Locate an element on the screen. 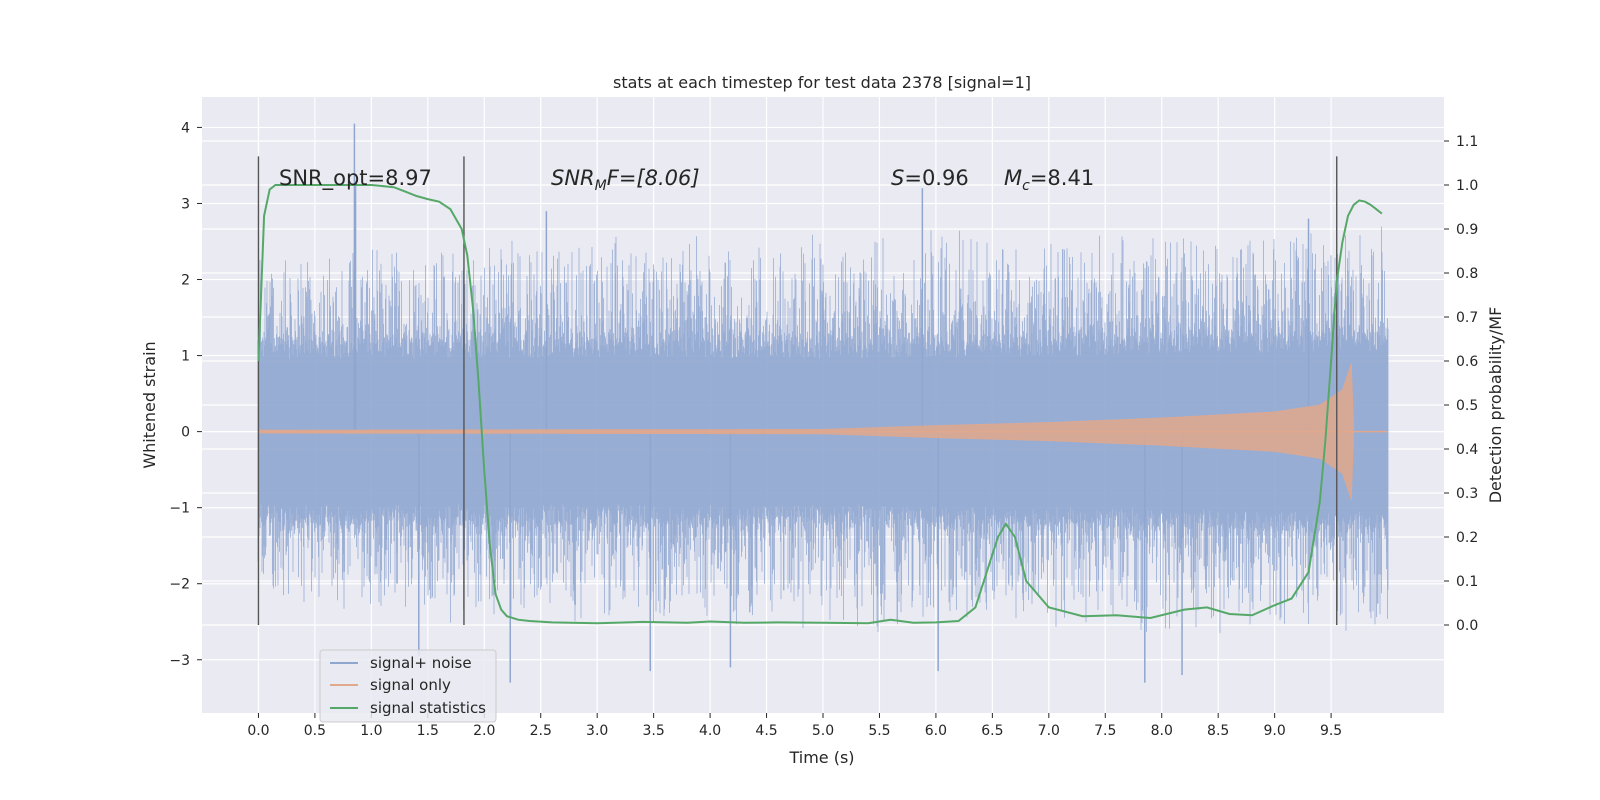 The height and width of the screenshot is (800, 1600). legend-box is located at coordinates (408, 686).